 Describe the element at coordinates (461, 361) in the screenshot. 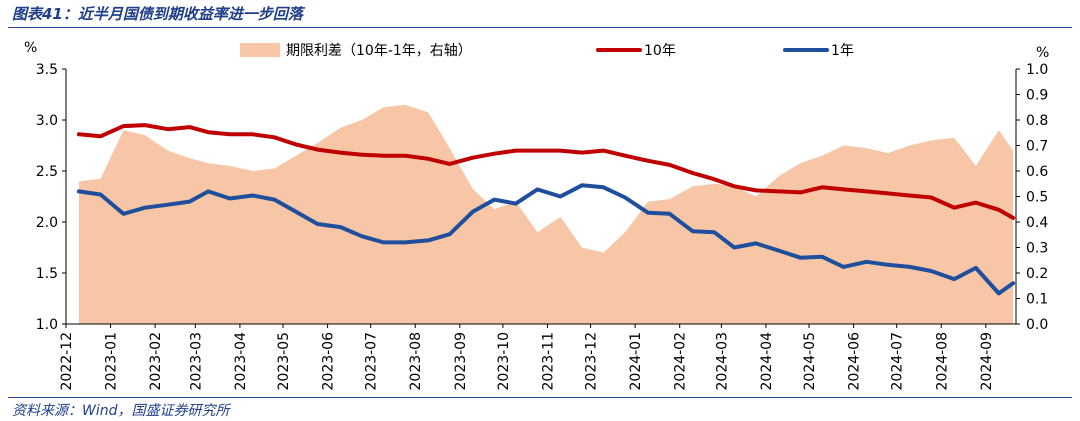

I see `x-tick-label: 2023-09` at that location.